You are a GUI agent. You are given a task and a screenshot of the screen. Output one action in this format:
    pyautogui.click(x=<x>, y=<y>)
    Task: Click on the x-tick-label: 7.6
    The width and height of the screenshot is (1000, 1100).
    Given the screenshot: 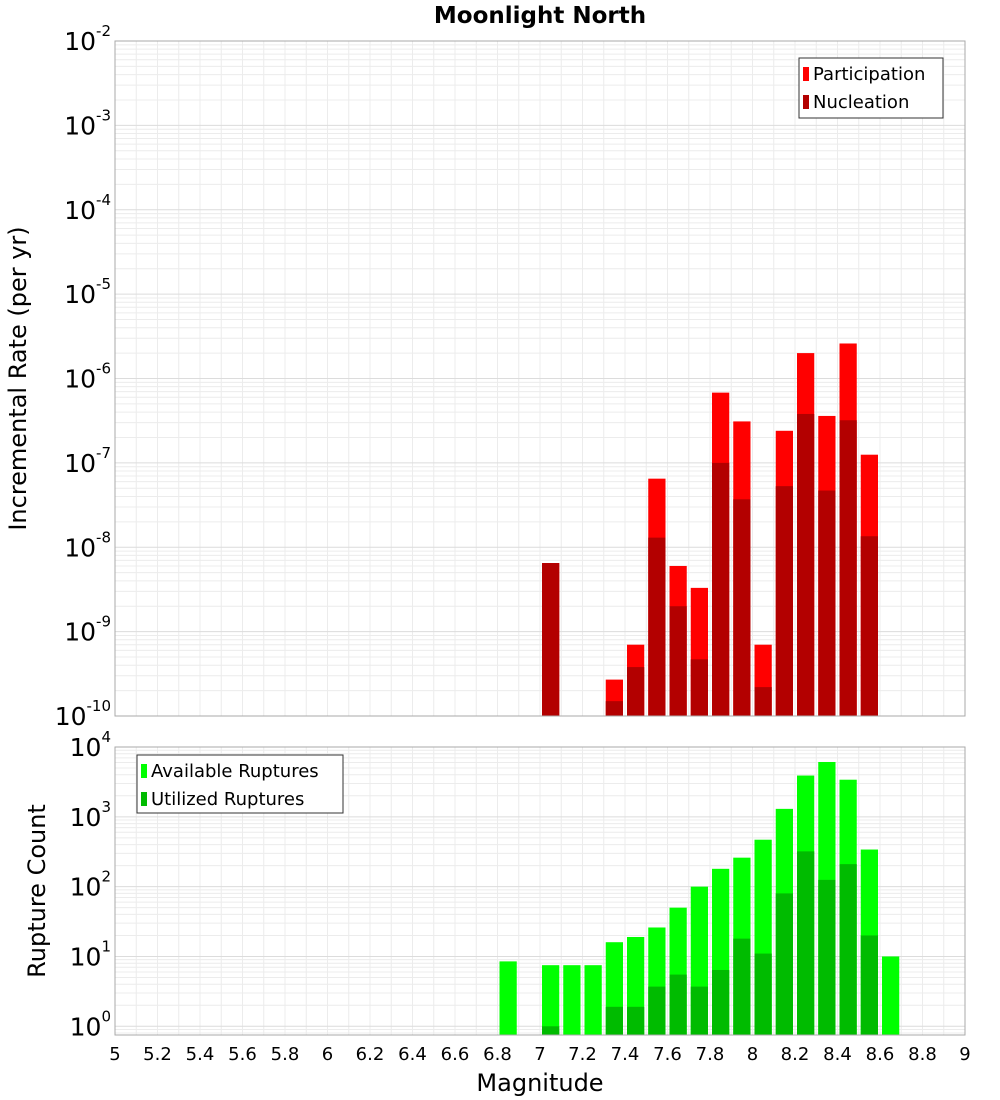 What is the action you would take?
    pyautogui.click(x=667, y=1054)
    